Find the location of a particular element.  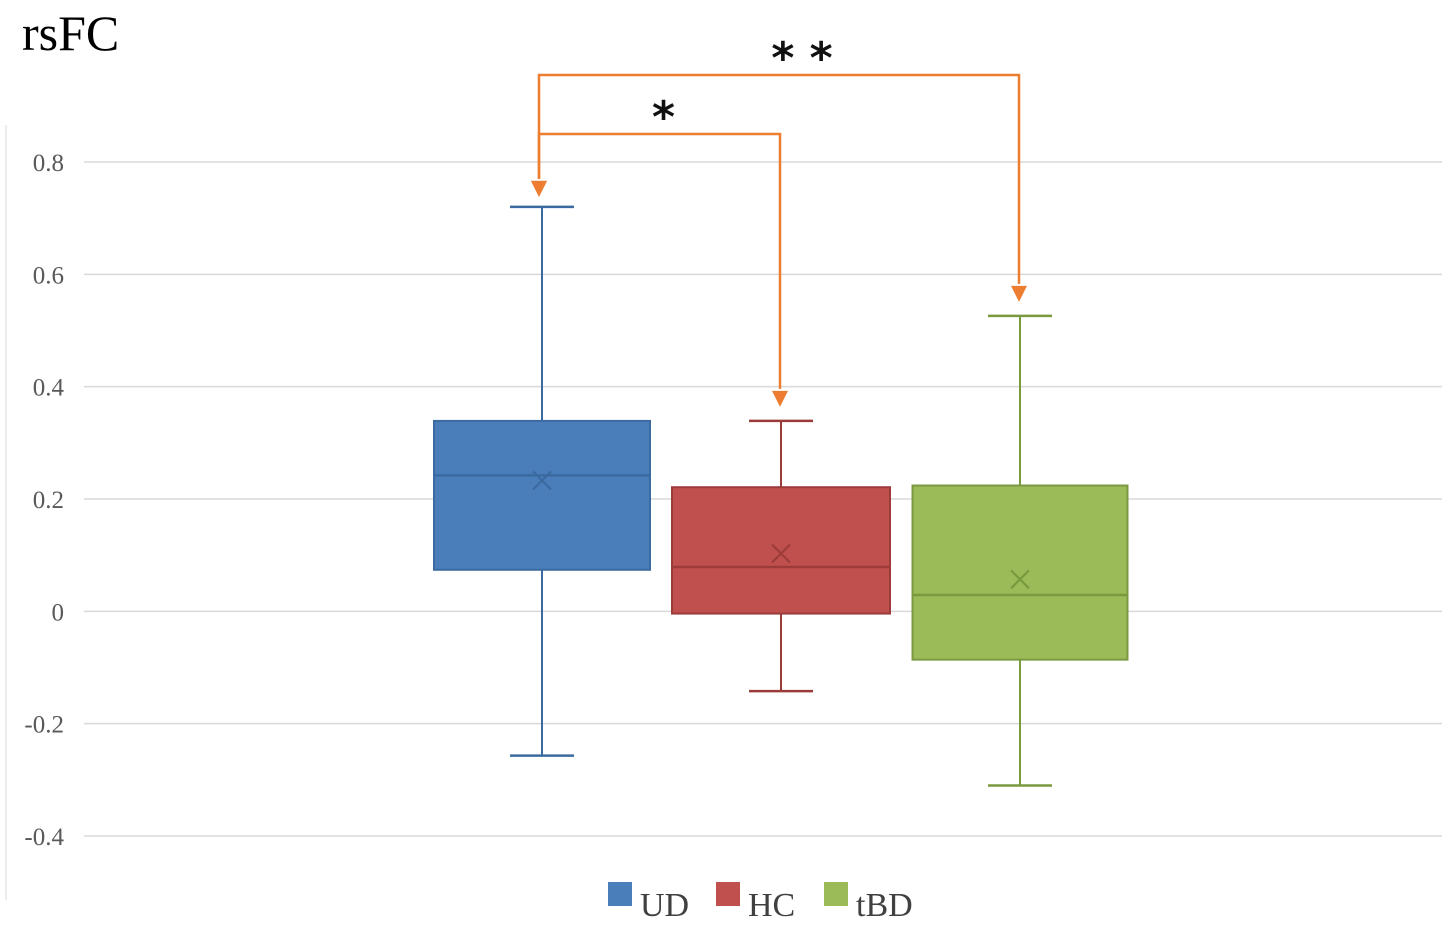

significance-bracket: * * is located at coordinates (779, 167).